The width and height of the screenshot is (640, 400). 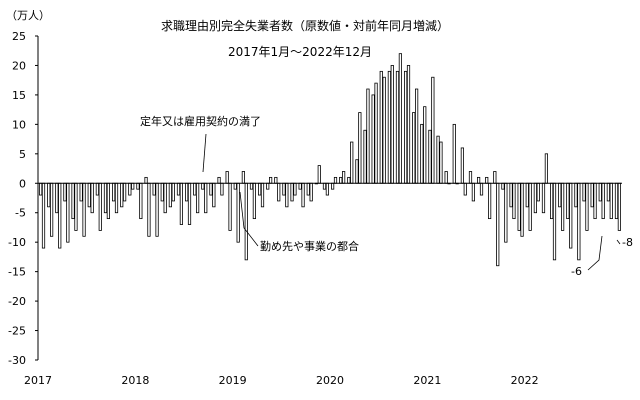 I want to click on y-tick-label: -25, so click(x=17, y=331).